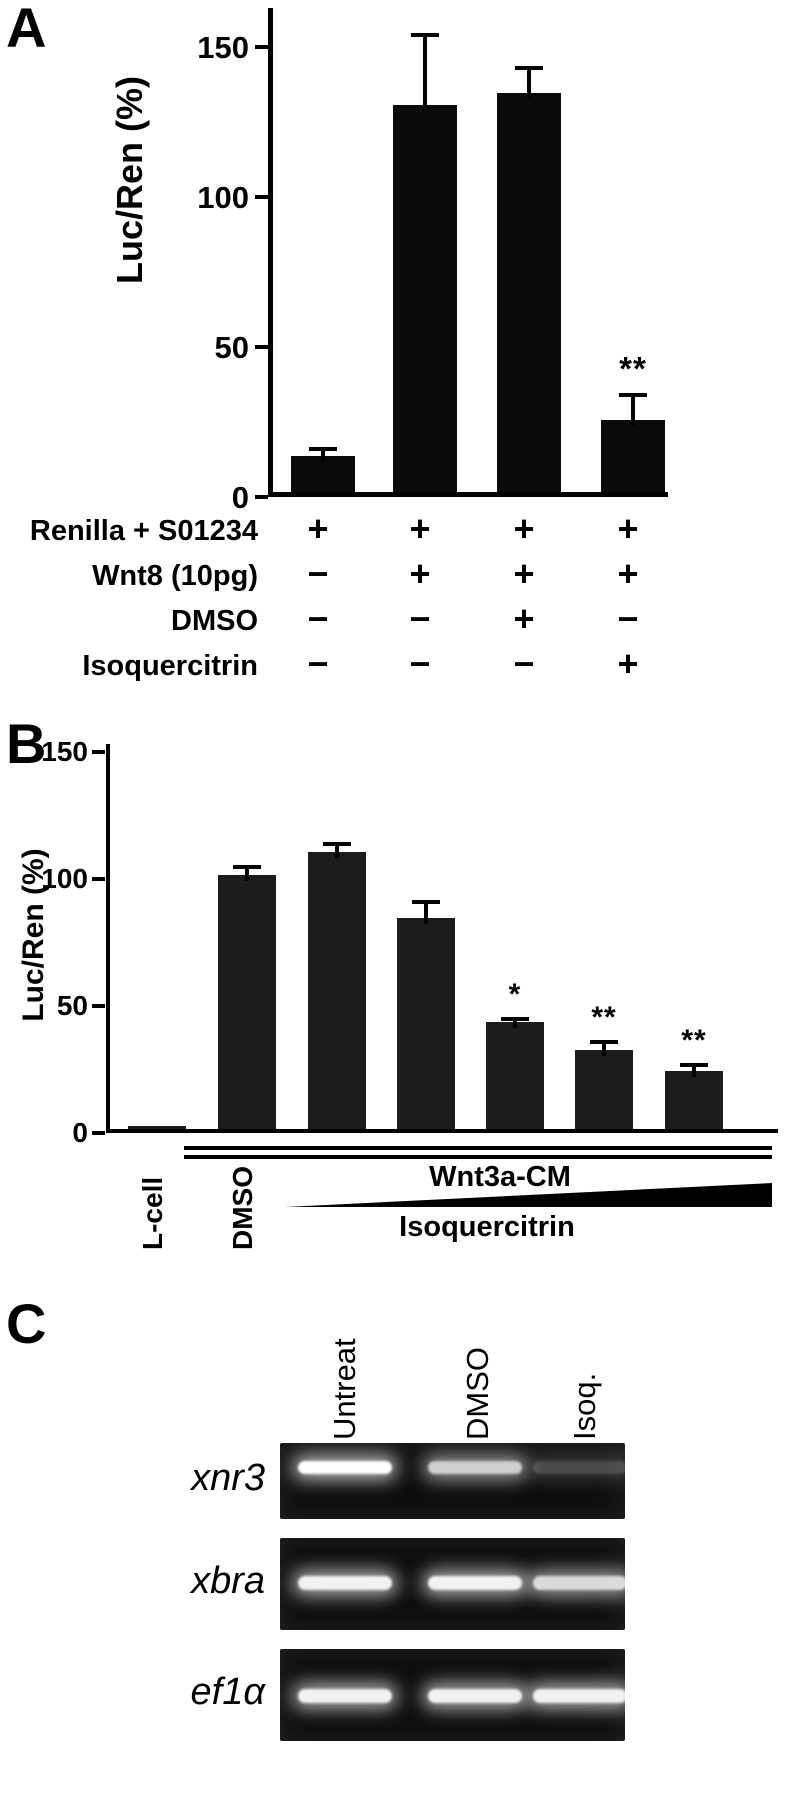 Image resolution: width=807 pixels, height=1800 pixels. What do you see at coordinates (228, 1478) in the screenshot?
I see `gene-label: xnr3` at bounding box center [228, 1478].